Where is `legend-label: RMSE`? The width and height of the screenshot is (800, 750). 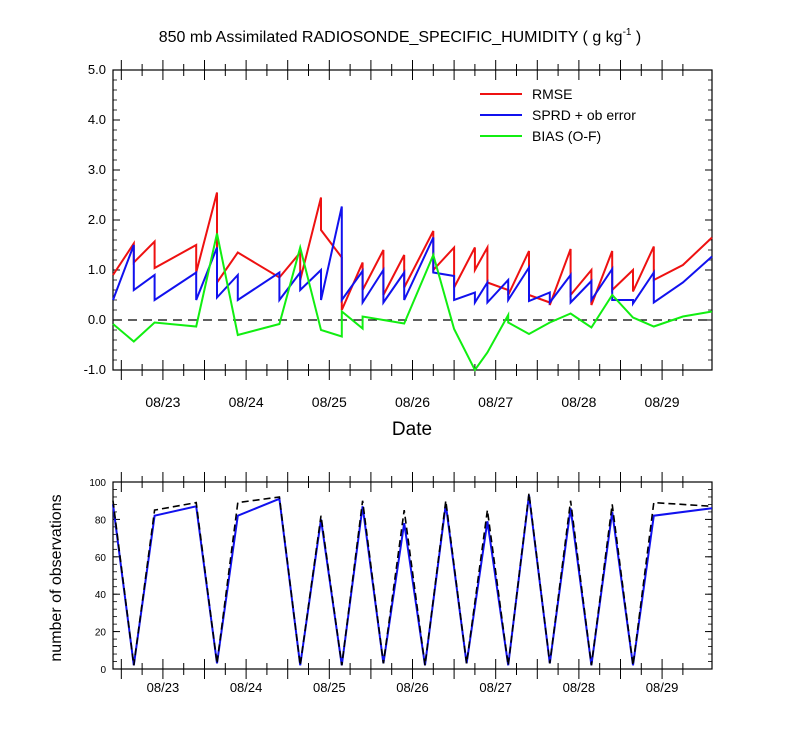 legend-label: RMSE is located at coordinates (552, 94).